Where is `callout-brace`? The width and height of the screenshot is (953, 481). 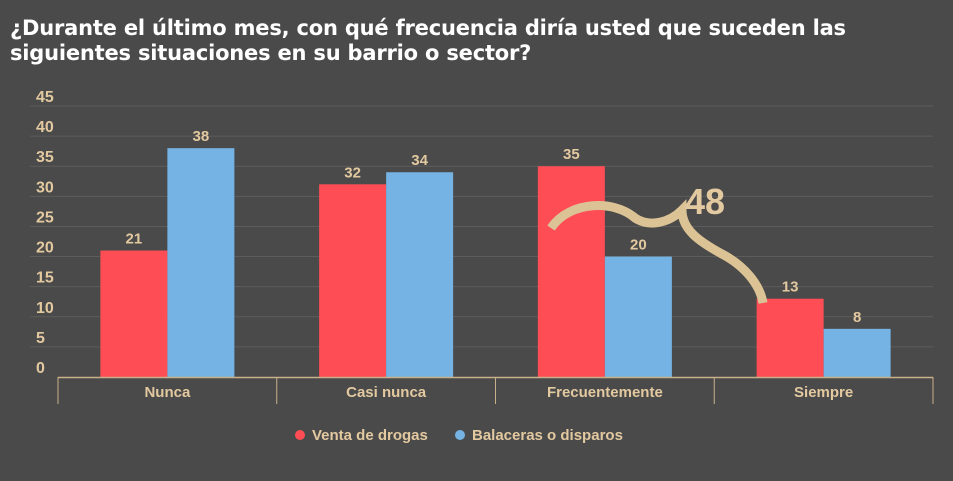
callout-brace is located at coordinates (657, 251).